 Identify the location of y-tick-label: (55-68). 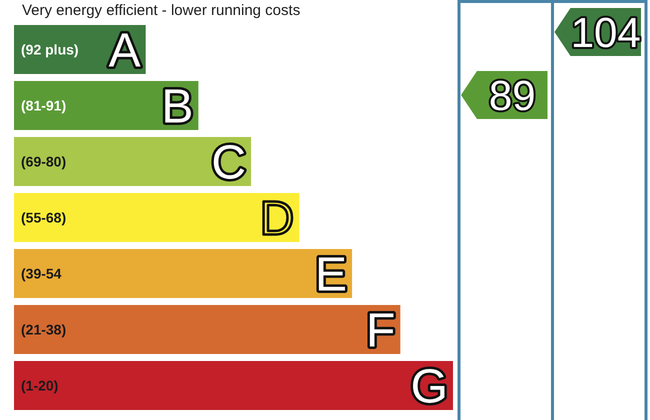
(43, 217).